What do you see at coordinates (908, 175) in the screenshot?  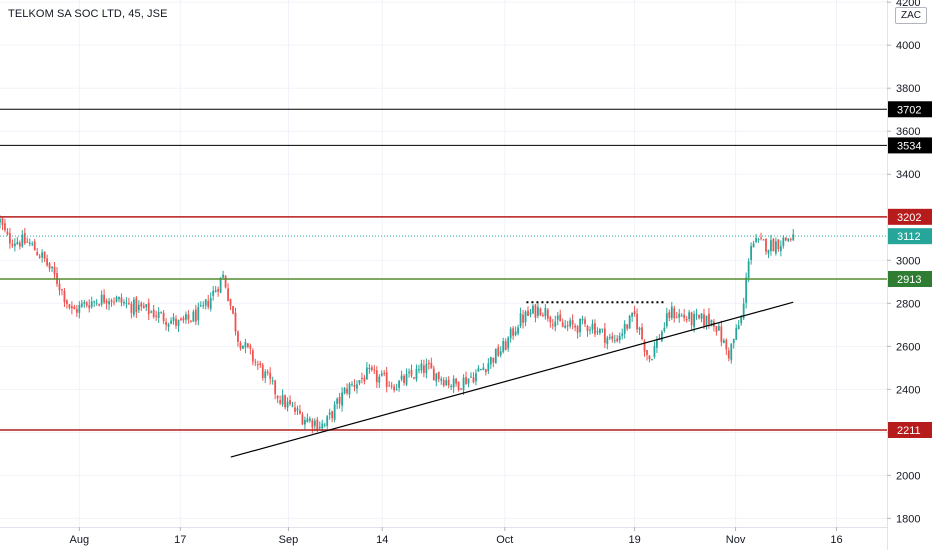 I see `y-tick-label: 3400` at bounding box center [908, 175].